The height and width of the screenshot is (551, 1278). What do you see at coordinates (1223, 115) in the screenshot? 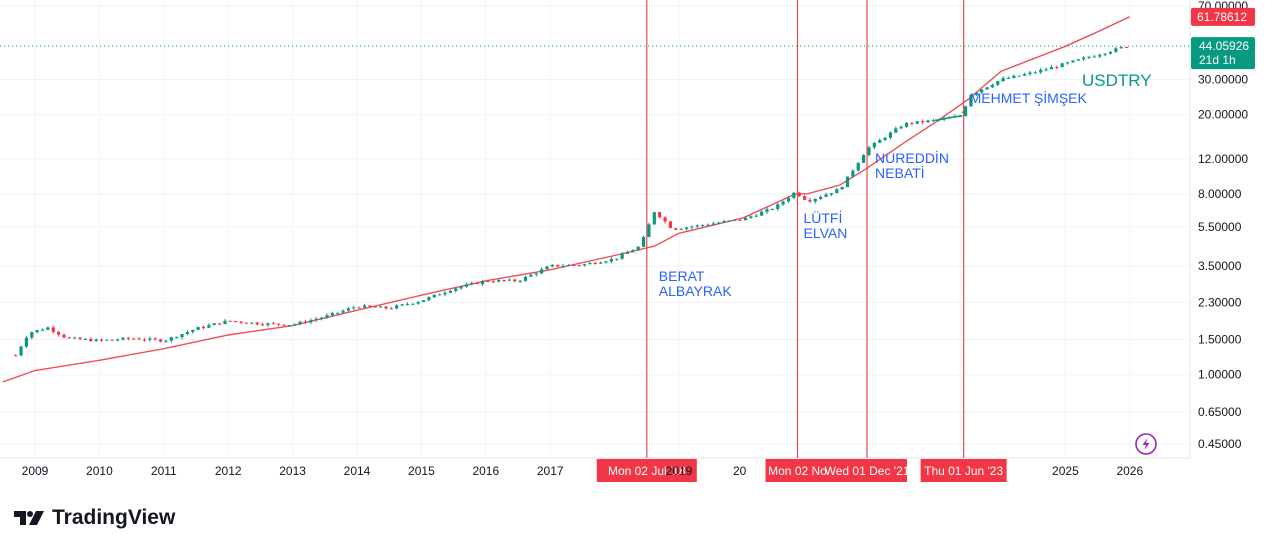
I see `y-tick-label: 20.00000` at bounding box center [1223, 115].